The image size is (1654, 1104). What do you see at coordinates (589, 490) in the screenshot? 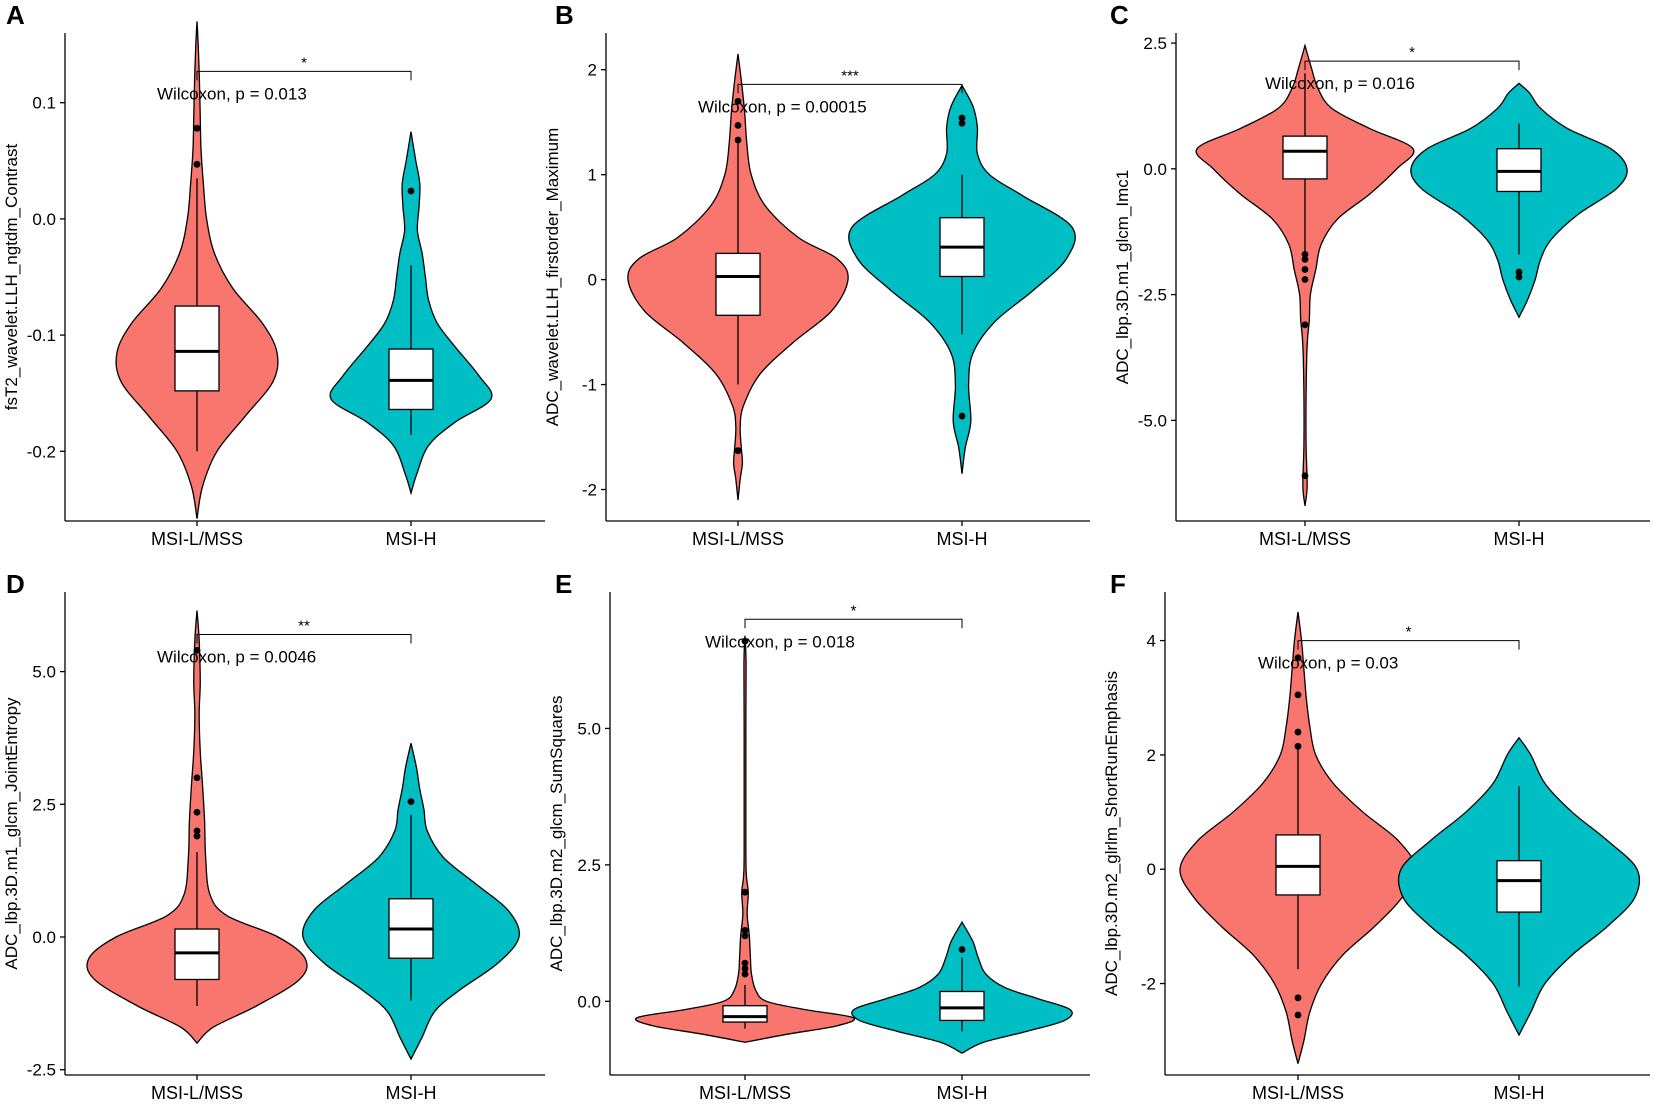
I see `y-tick-label: -2` at bounding box center [589, 490].